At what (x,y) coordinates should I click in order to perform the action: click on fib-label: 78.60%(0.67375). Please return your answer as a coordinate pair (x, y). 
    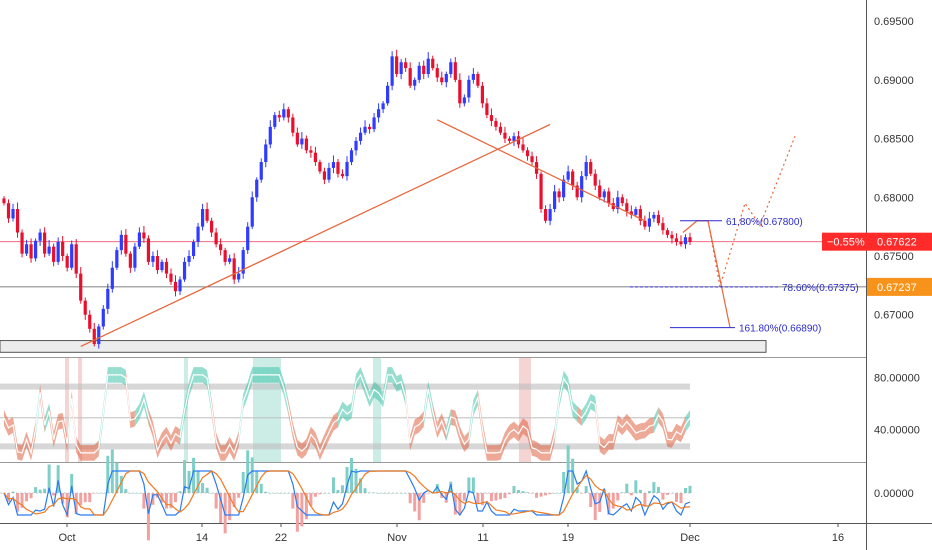
    Looking at the image, I should click on (820, 288).